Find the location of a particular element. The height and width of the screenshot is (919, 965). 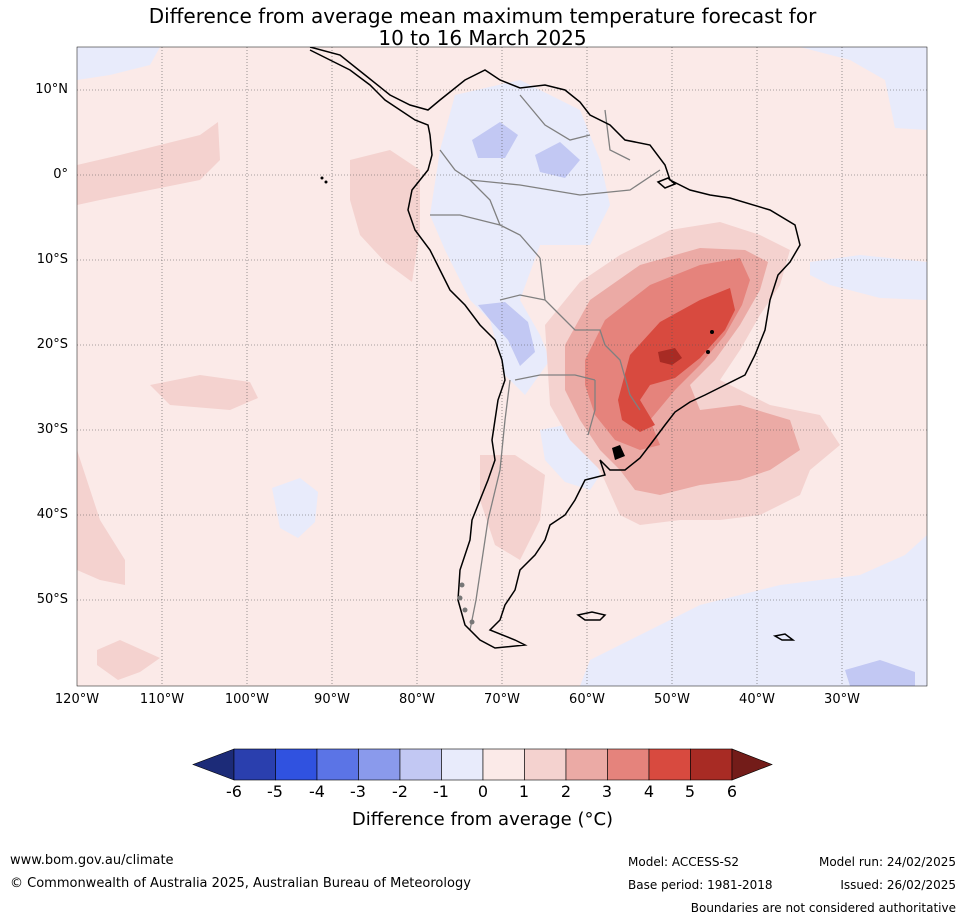

falklands is located at coordinates (591, 616).